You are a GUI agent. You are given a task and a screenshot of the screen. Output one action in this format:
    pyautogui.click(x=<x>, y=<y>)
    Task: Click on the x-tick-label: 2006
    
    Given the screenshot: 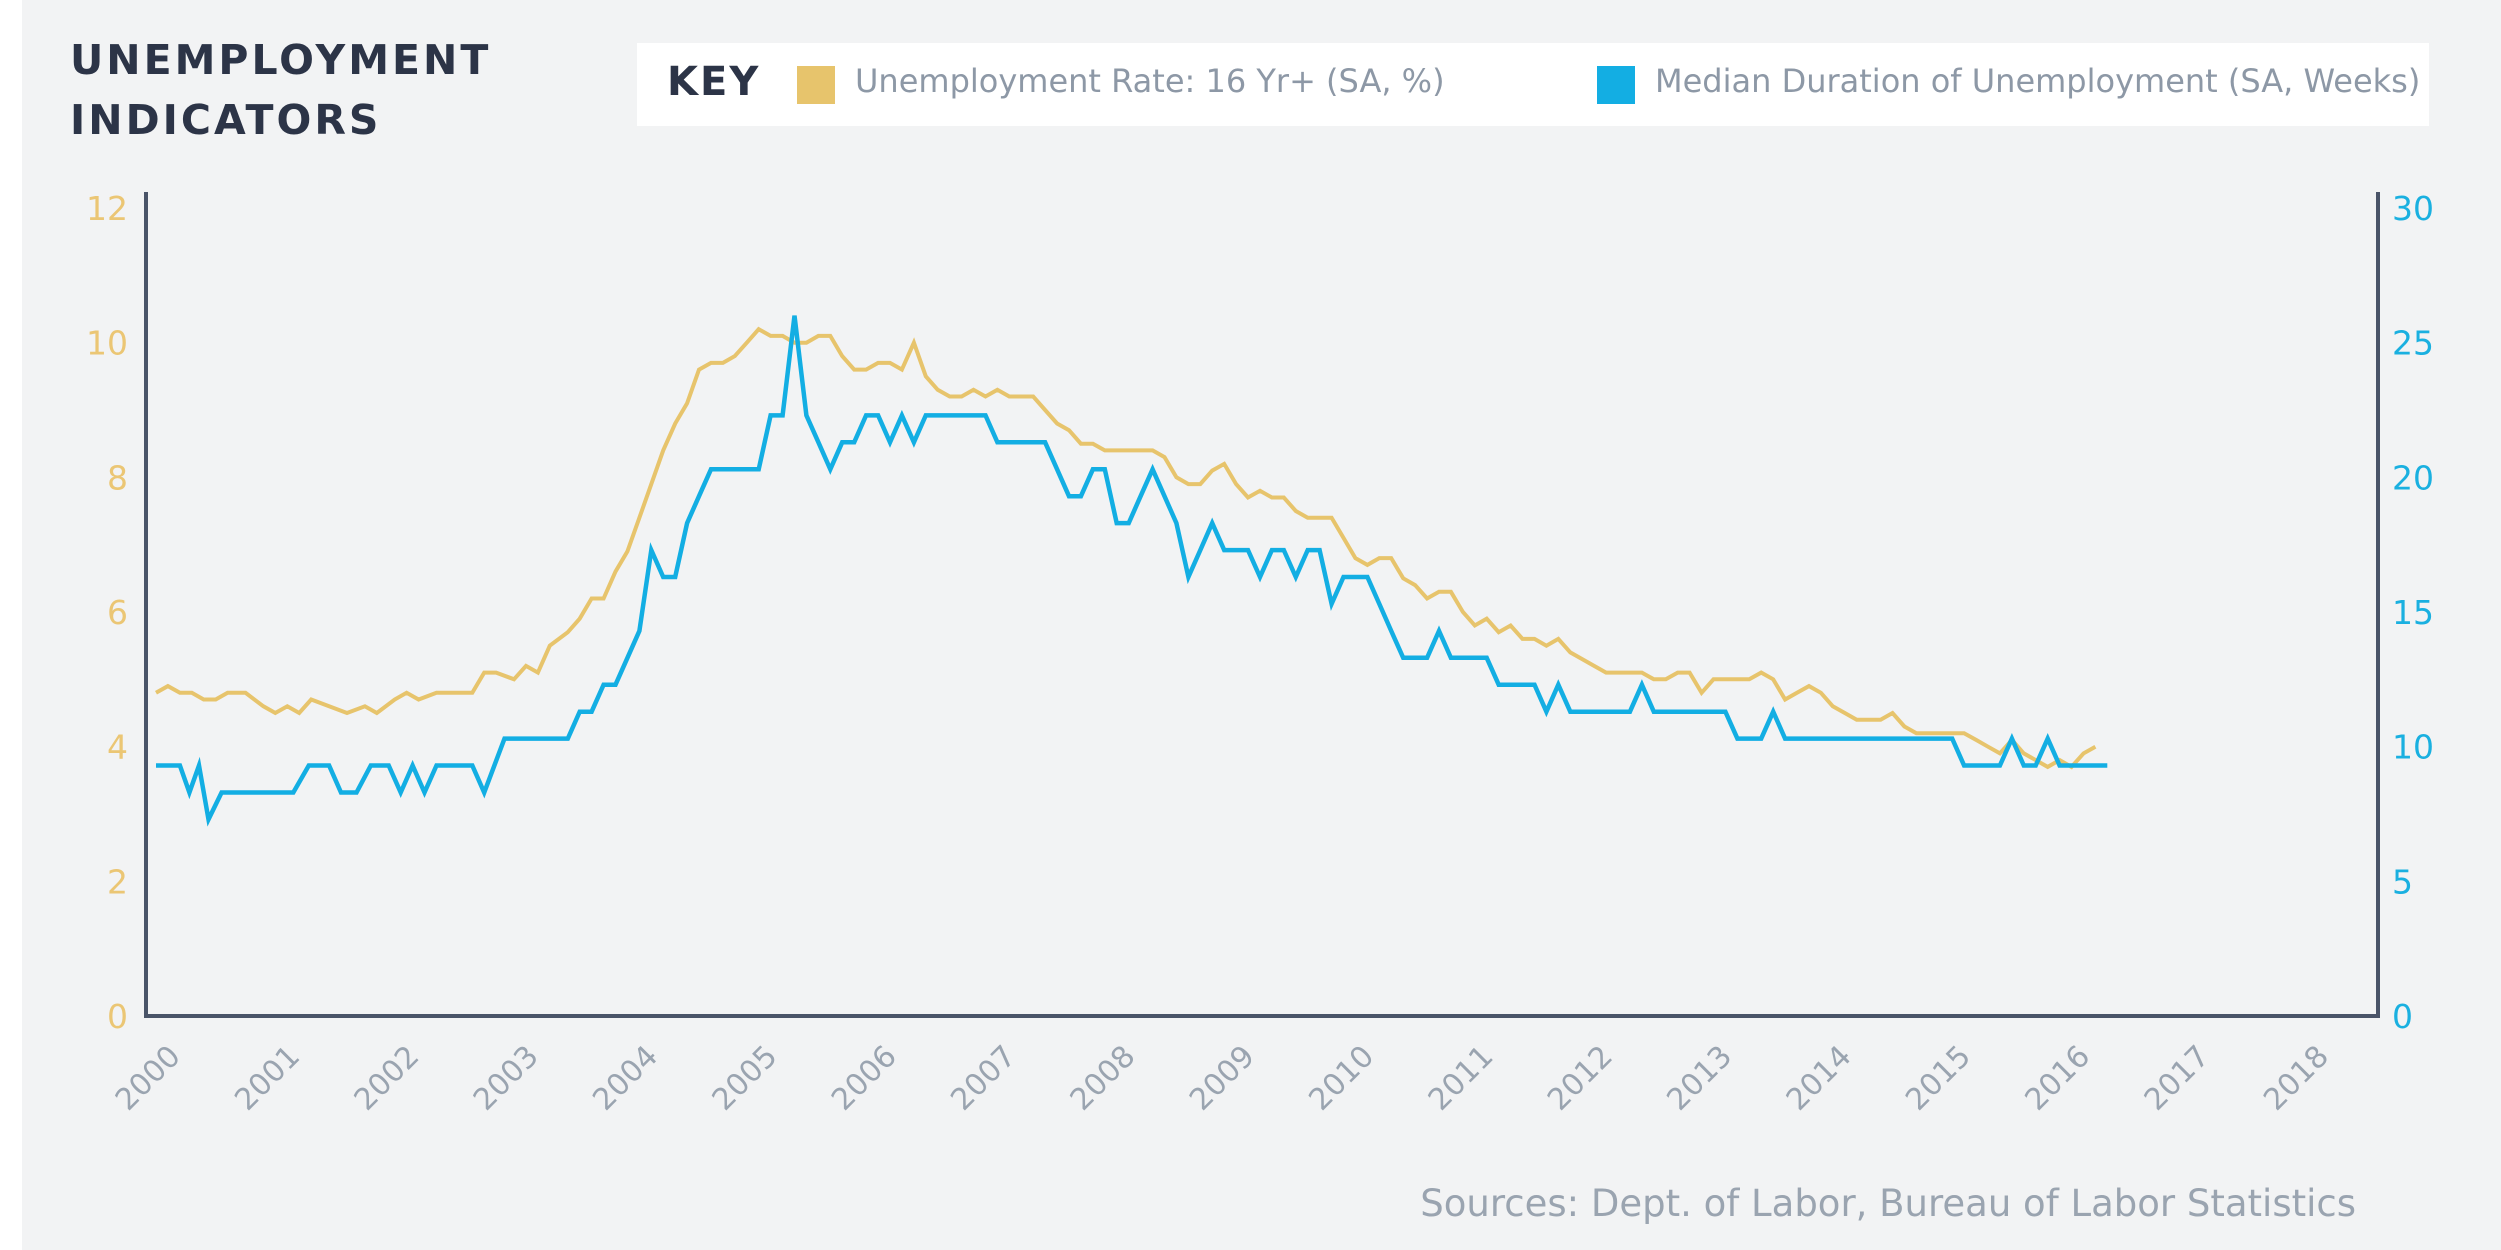 What is the action you would take?
    pyautogui.click(x=864, y=1078)
    